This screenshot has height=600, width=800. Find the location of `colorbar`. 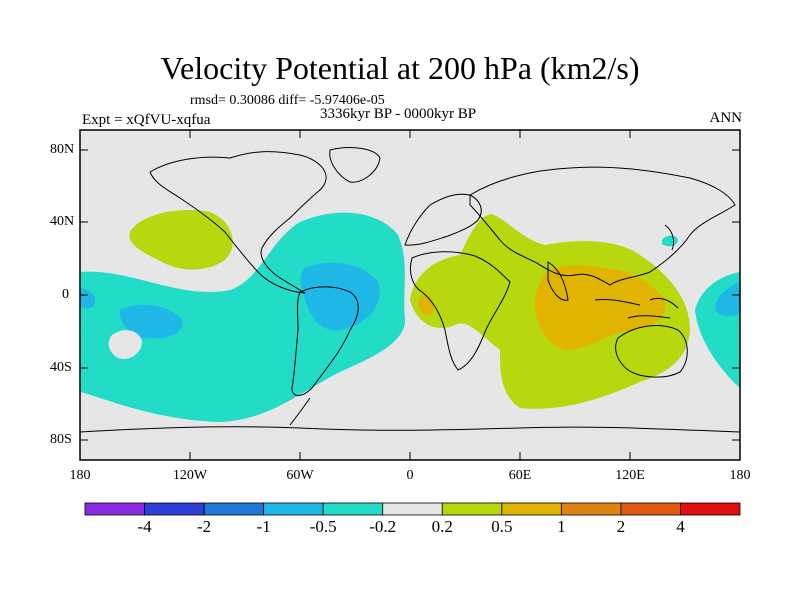

colorbar is located at coordinates (412, 509).